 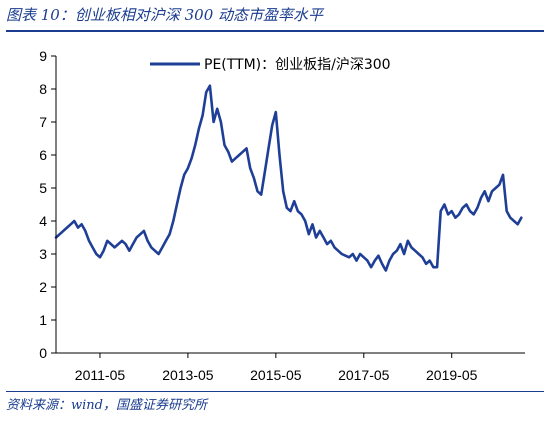 I want to click on source-note: 资料来源：wind，国盛证券研究所, so click(x=106, y=405).